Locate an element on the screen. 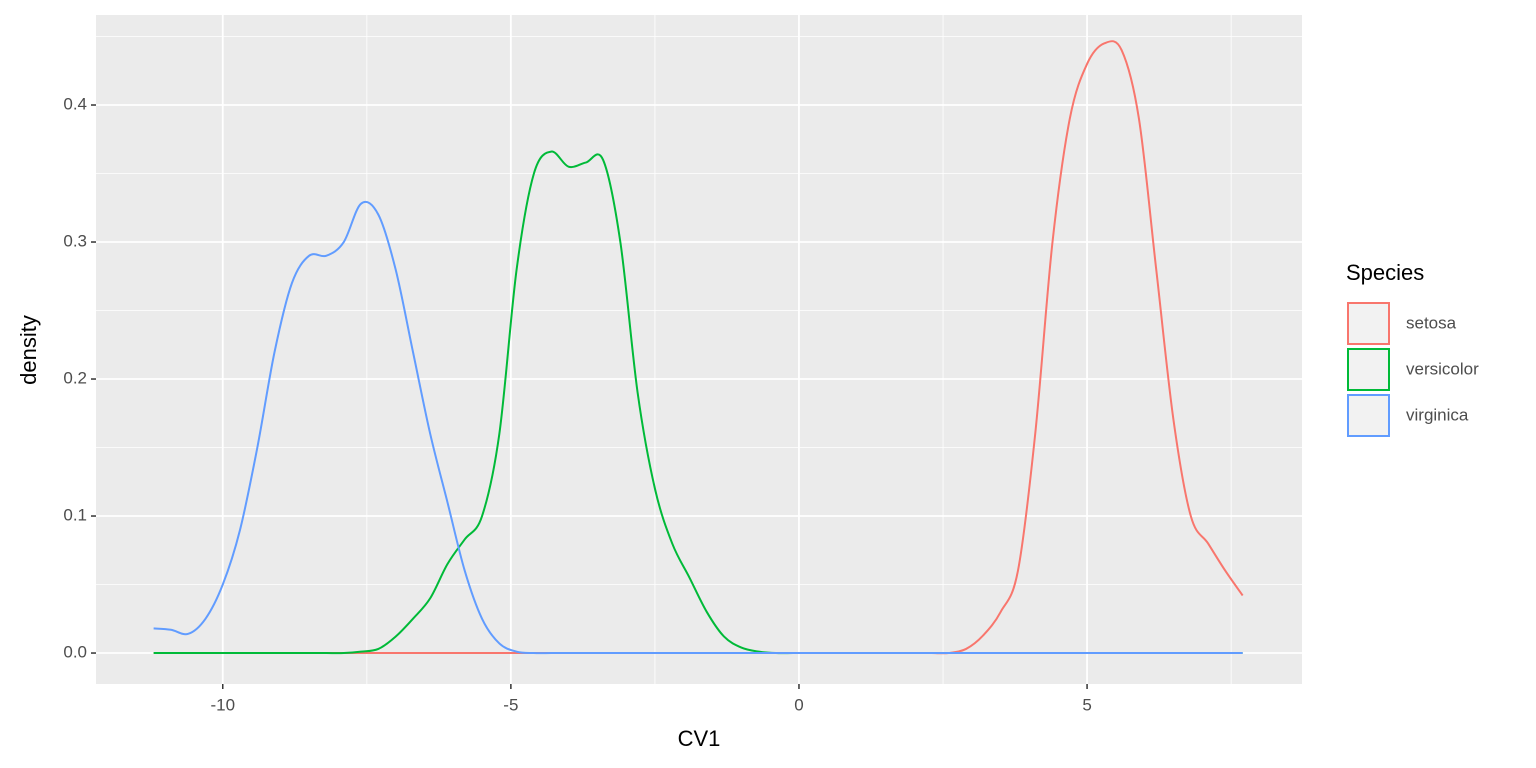 The image size is (1536, 768). x-axis-title: CV1 is located at coordinates (699, 738).